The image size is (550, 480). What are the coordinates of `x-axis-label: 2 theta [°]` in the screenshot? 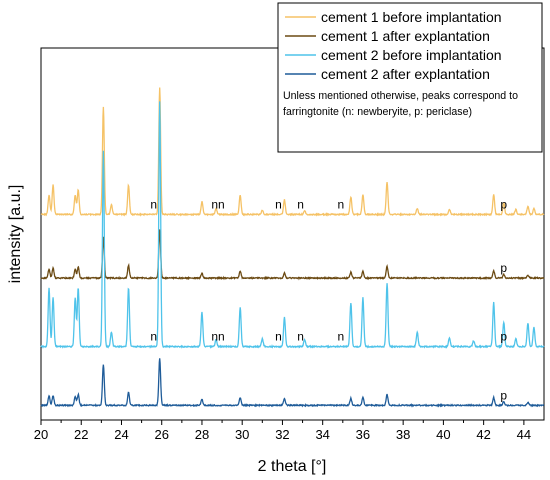 It's located at (292, 466).